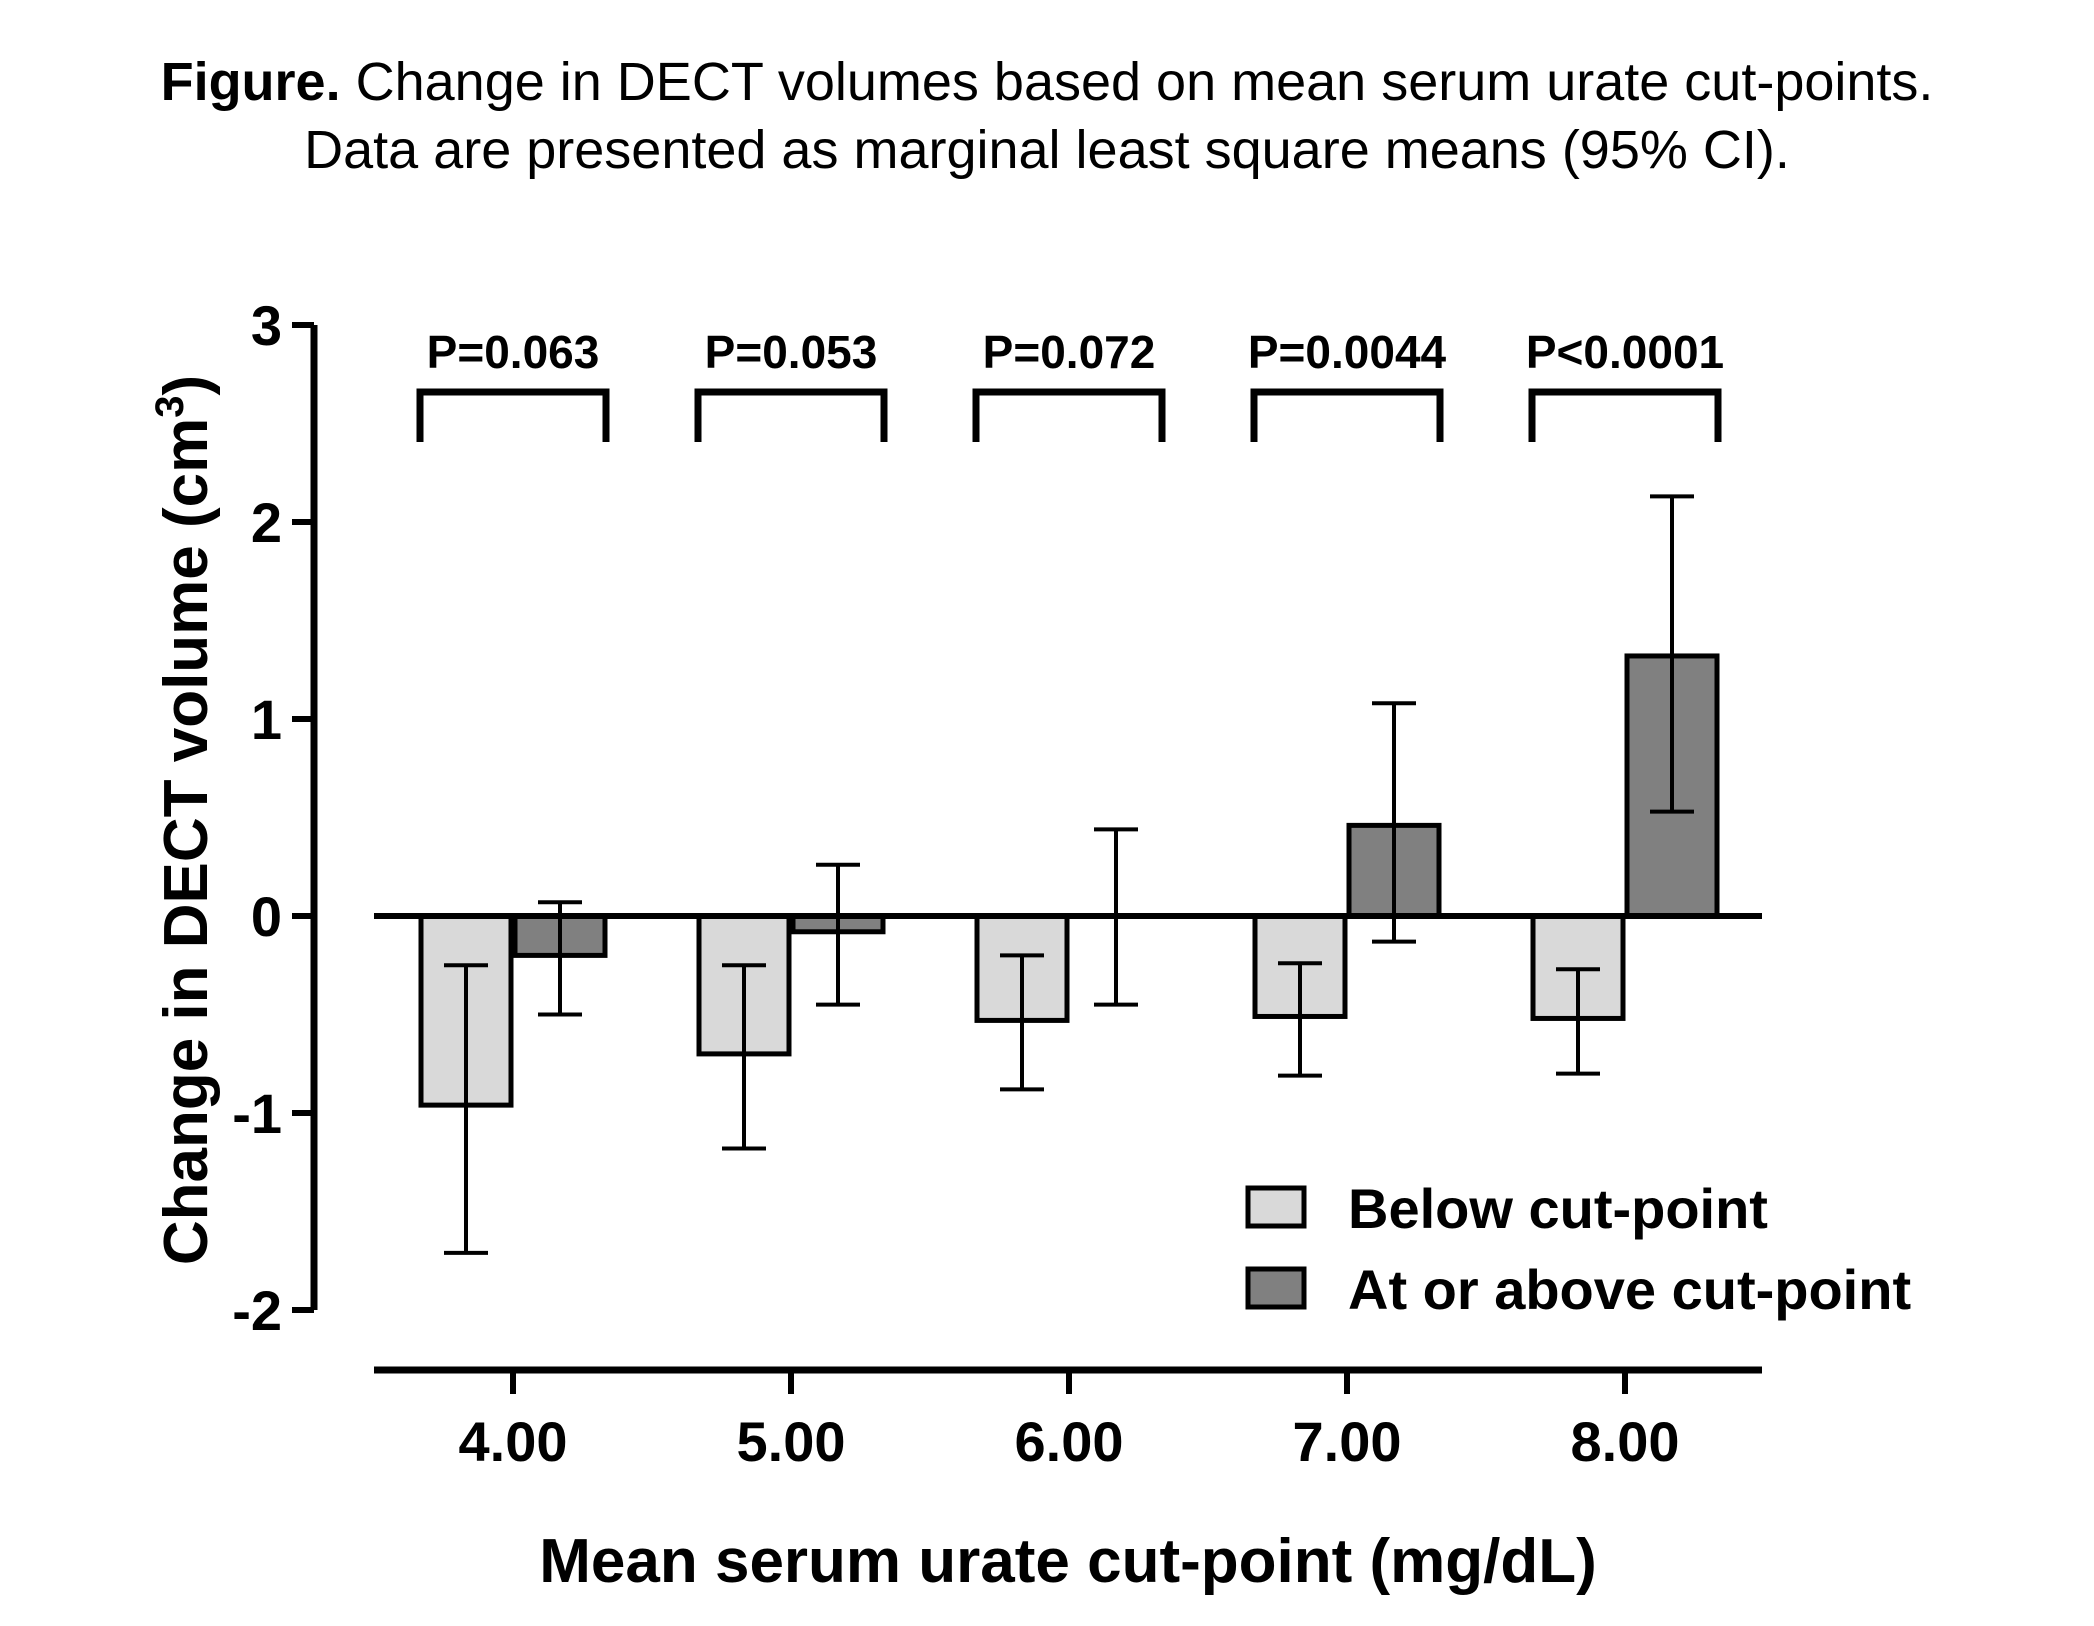 This screenshot has width=2094, height=1626. I want to click on x-axis: 4.00 5.00 6.00 7.00 8.00, so click(1068, 1419).